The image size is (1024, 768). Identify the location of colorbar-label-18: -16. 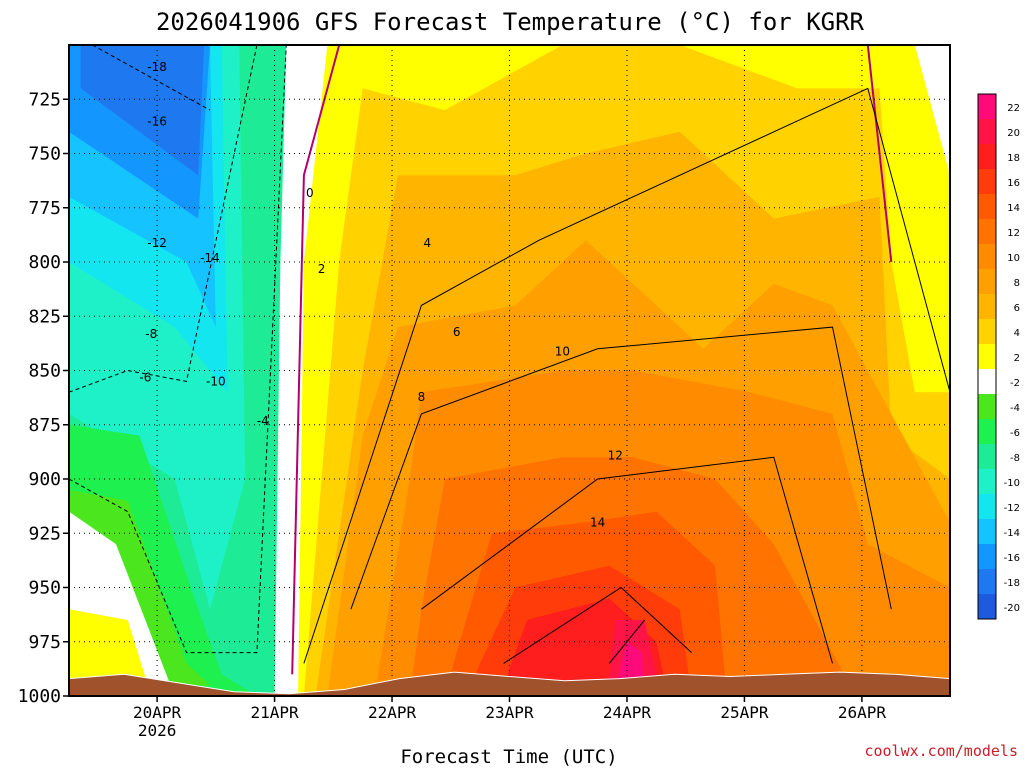
(1012, 558).